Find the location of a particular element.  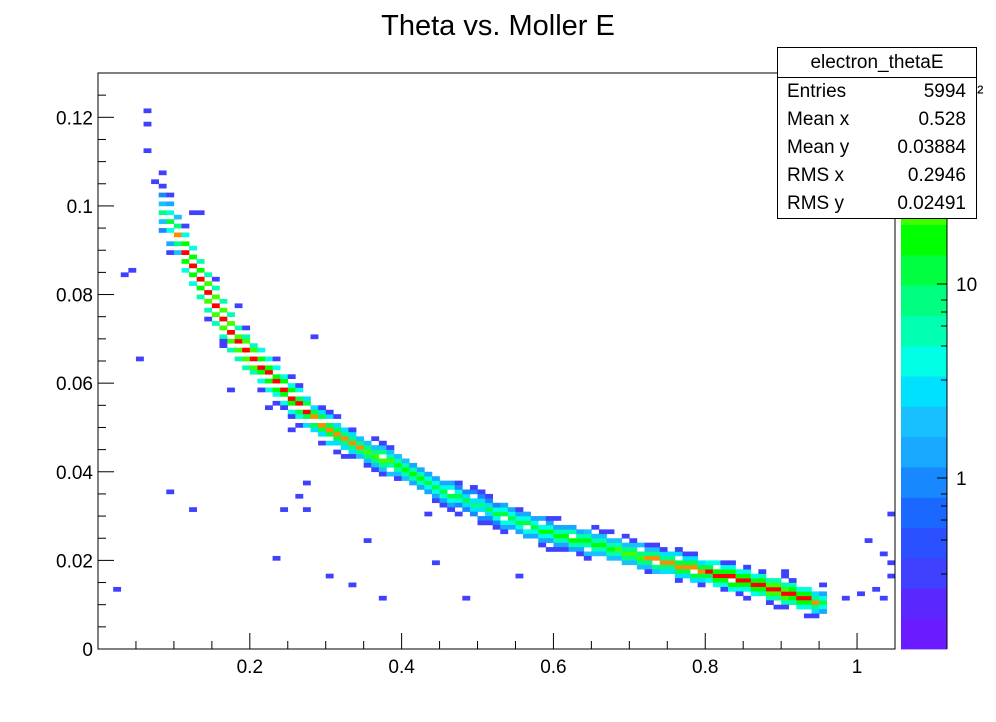

chart-title: Theta vs. Moller E is located at coordinates (498, 26).